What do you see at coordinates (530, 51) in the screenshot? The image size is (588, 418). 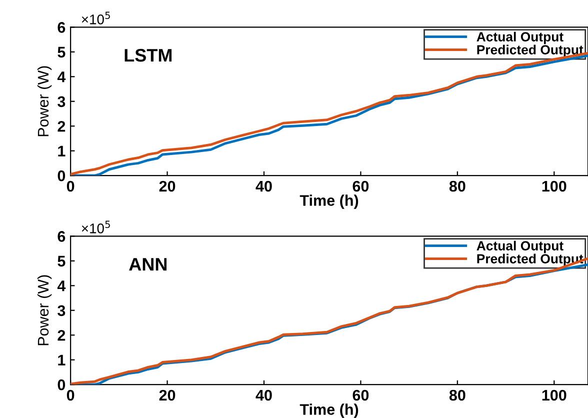 I see `legend-label: Predicted Output` at bounding box center [530, 51].